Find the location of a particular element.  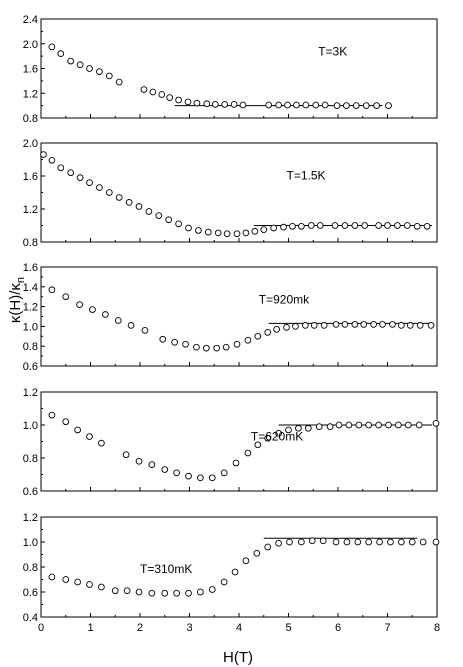

x-tick-label: 6 is located at coordinates (338, 628).